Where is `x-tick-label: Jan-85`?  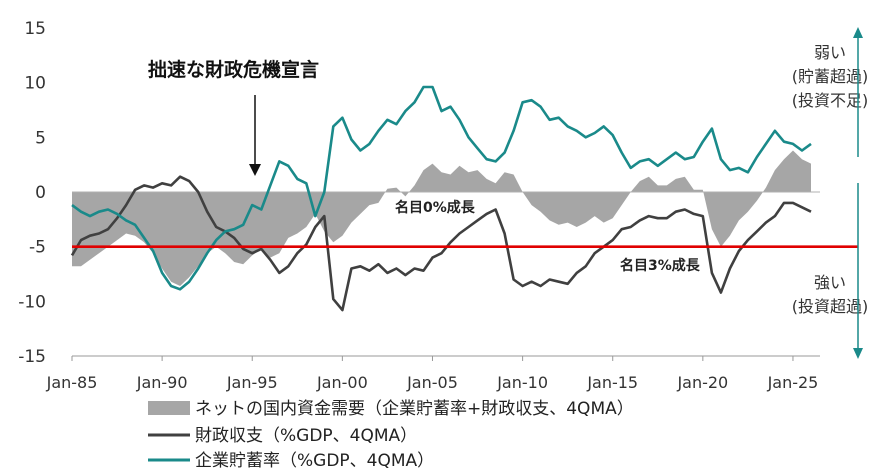
x-tick-label: Jan-85 is located at coordinates (72, 382).